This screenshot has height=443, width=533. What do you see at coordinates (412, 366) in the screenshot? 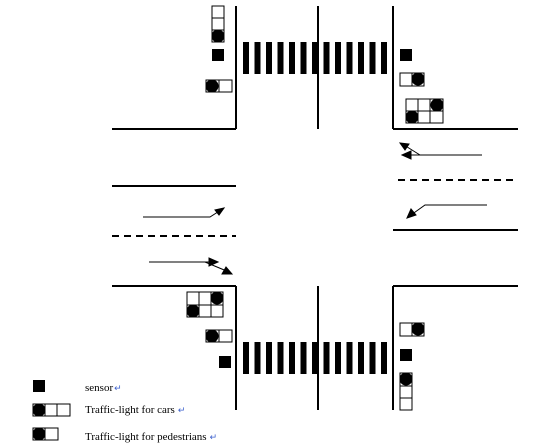
I see `signals-bottom-right` at bounding box center [412, 366].